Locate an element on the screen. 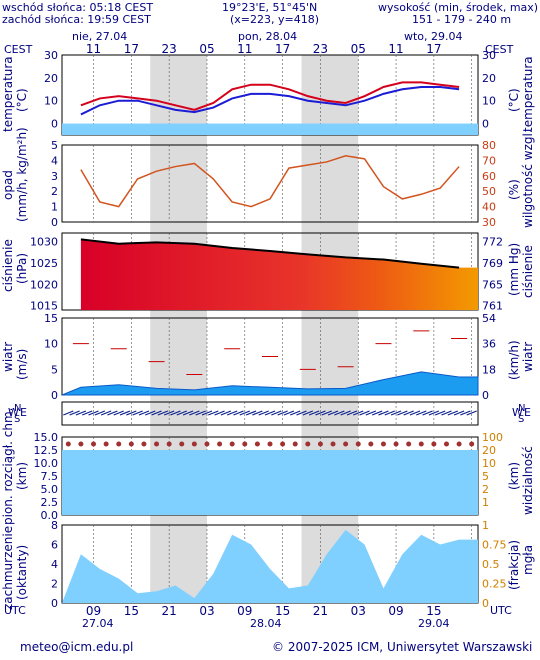  pressure-tick-right: 772 is located at coordinates (492, 242).